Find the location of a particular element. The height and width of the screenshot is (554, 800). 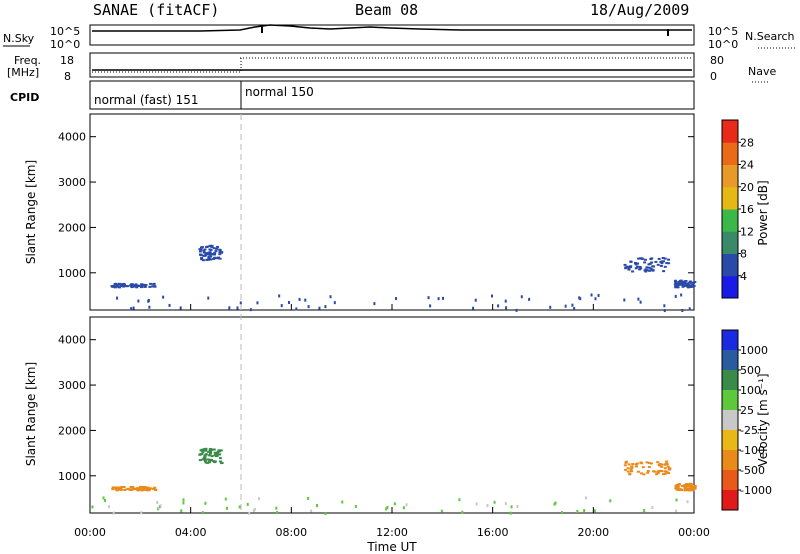

y-tick-label: 2000 is located at coordinates (72, 227).